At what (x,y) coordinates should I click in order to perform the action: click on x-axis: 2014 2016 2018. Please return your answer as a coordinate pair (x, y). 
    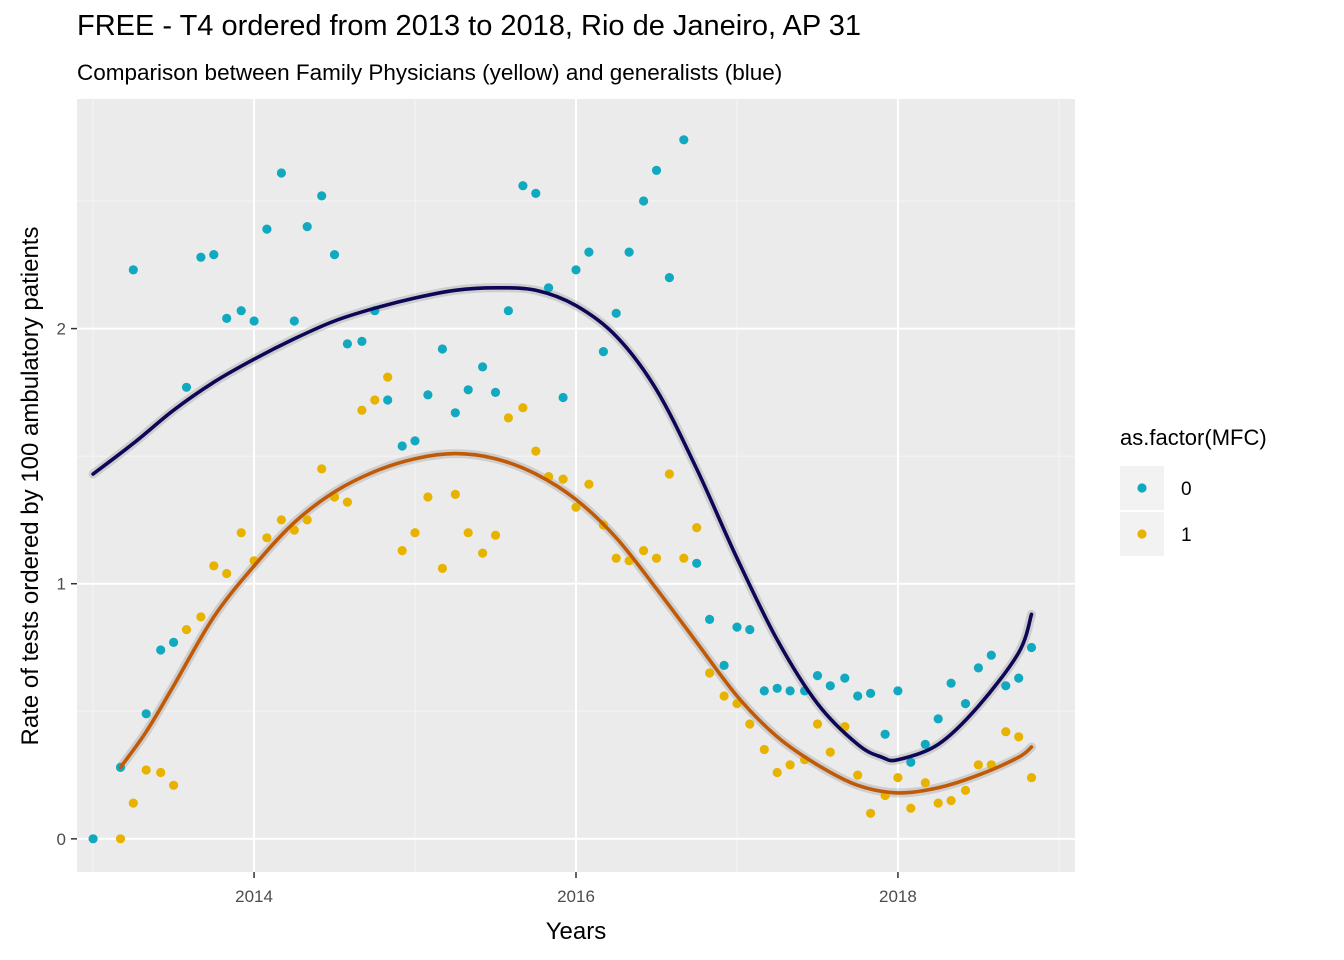
    Looking at the image, I should click on (576, 889).